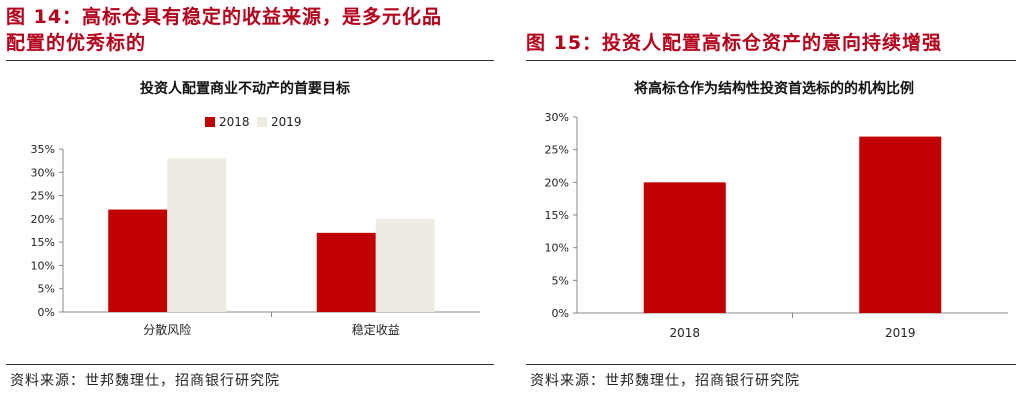  Describe the element at coordinates (900, 333) in the screenshot. I see `x-tick-label: 2019` at that location.